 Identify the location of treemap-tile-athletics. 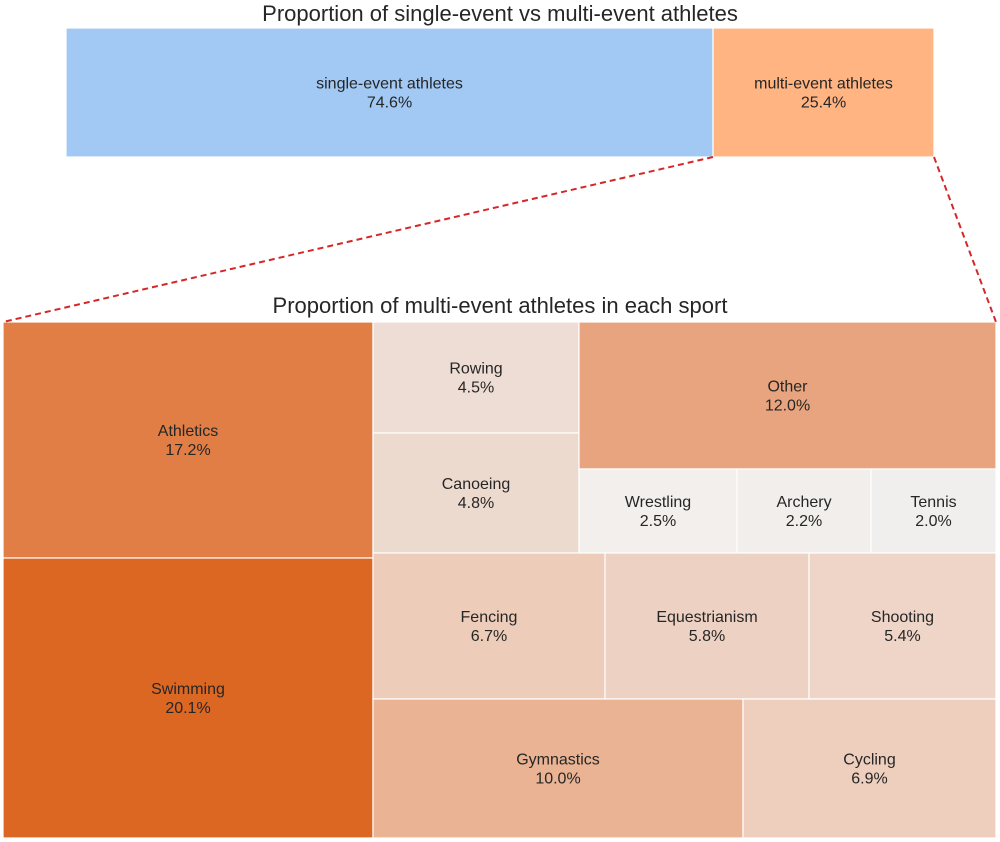
(188, 440).